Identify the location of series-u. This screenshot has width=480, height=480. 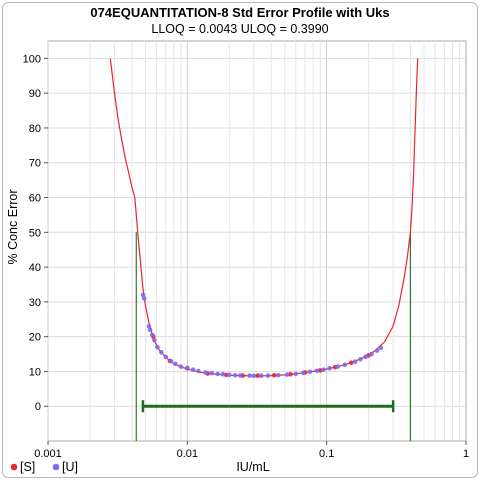
(262, 335).